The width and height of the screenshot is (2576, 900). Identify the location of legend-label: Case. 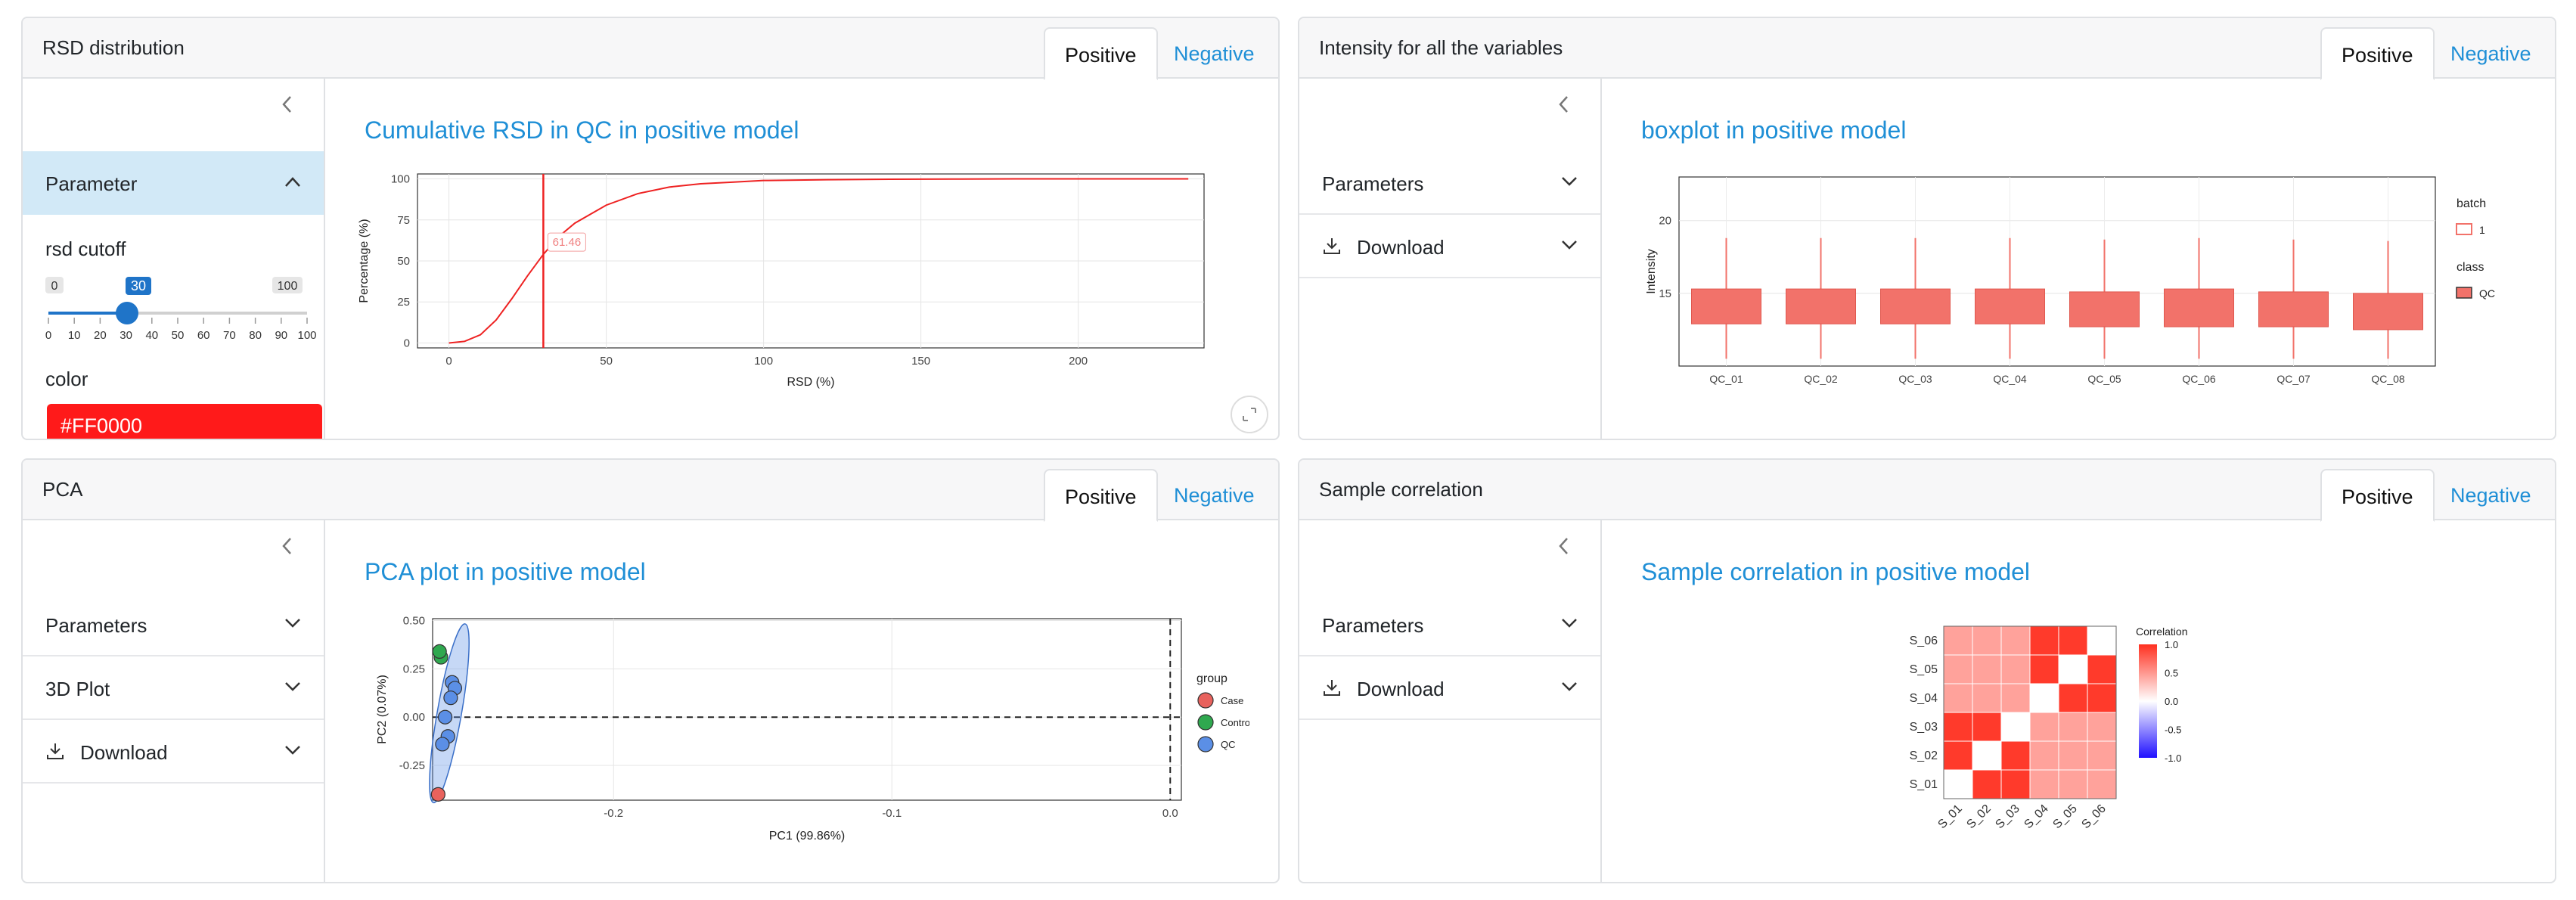
(1232, 700).